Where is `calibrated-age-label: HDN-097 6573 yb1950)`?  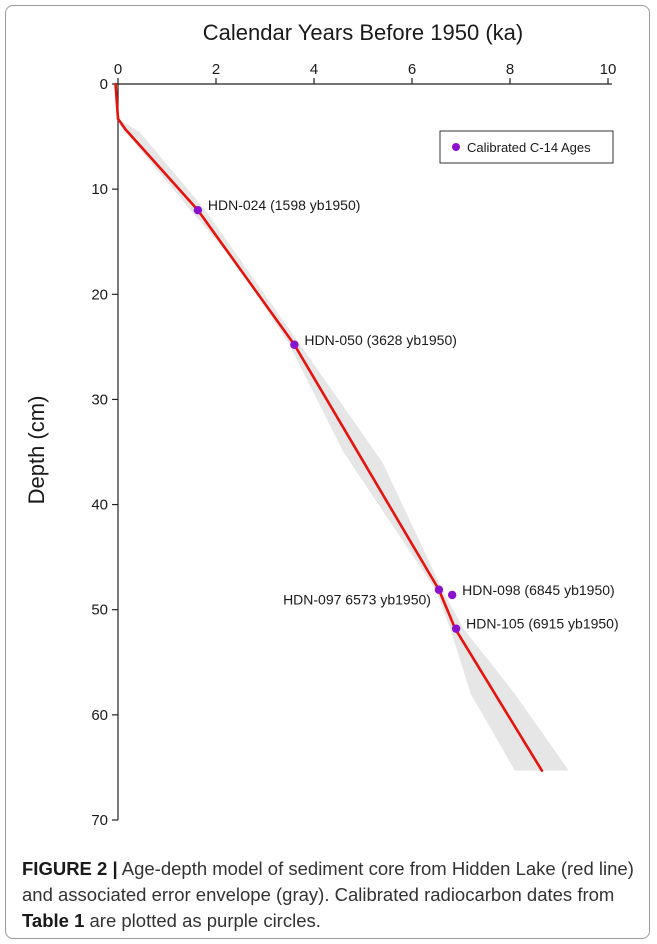
calibrated-age-label: HDN-097 6573 yb1950) is located at coordinates (357, 600).